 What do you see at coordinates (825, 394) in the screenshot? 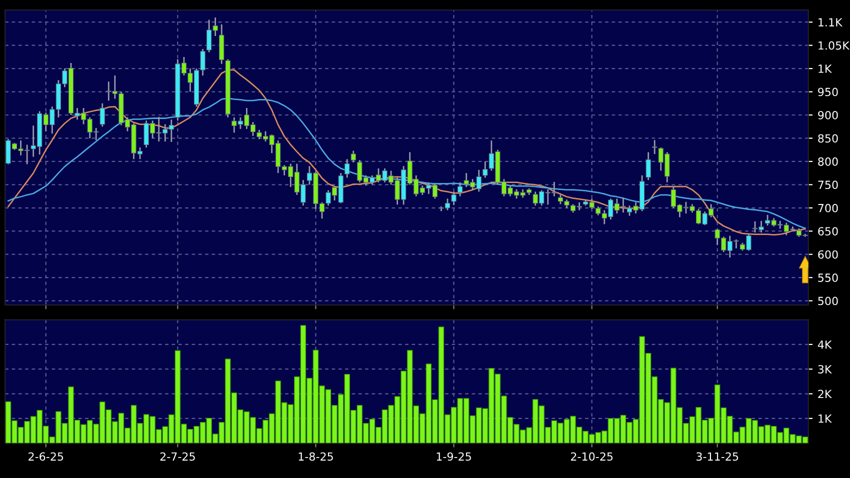
I see `y-tick-label: 2K` at bounding box center [825, 394].